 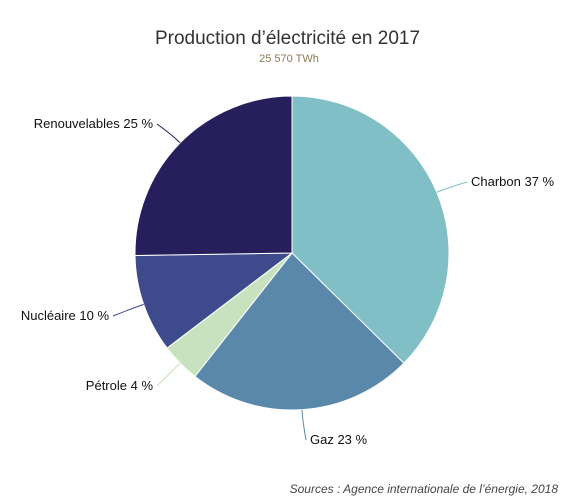 What do you see at coordinates (287, 38) in the screenshot?
I see `chart-title: Production d’électricité en 2017` at bounding box center [287, 38].